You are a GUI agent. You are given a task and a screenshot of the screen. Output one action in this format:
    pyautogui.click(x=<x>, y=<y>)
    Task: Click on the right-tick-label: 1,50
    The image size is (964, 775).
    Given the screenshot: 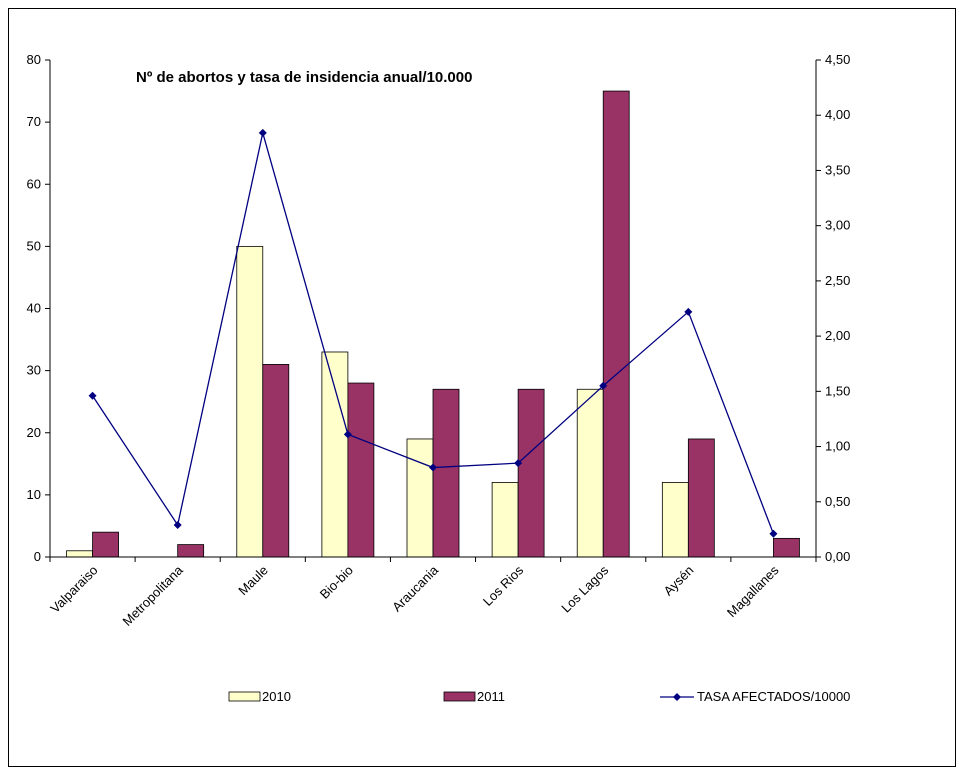 What is the action you would take?
    pyautogui.click(x=837, y=390)
    